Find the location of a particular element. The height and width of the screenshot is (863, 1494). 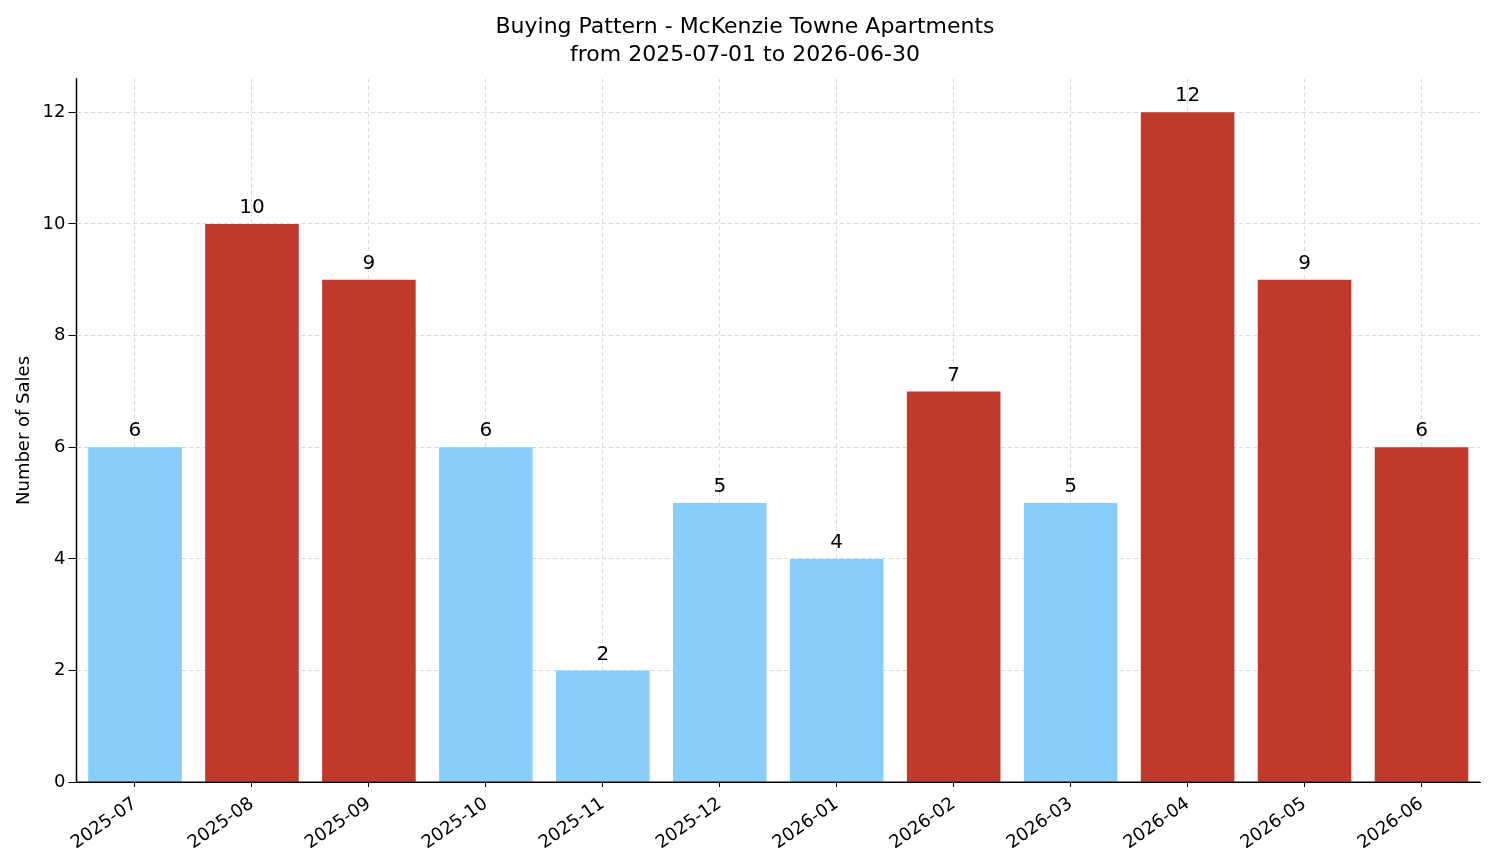

data-label: 7 is located at coordinates (954, 373).